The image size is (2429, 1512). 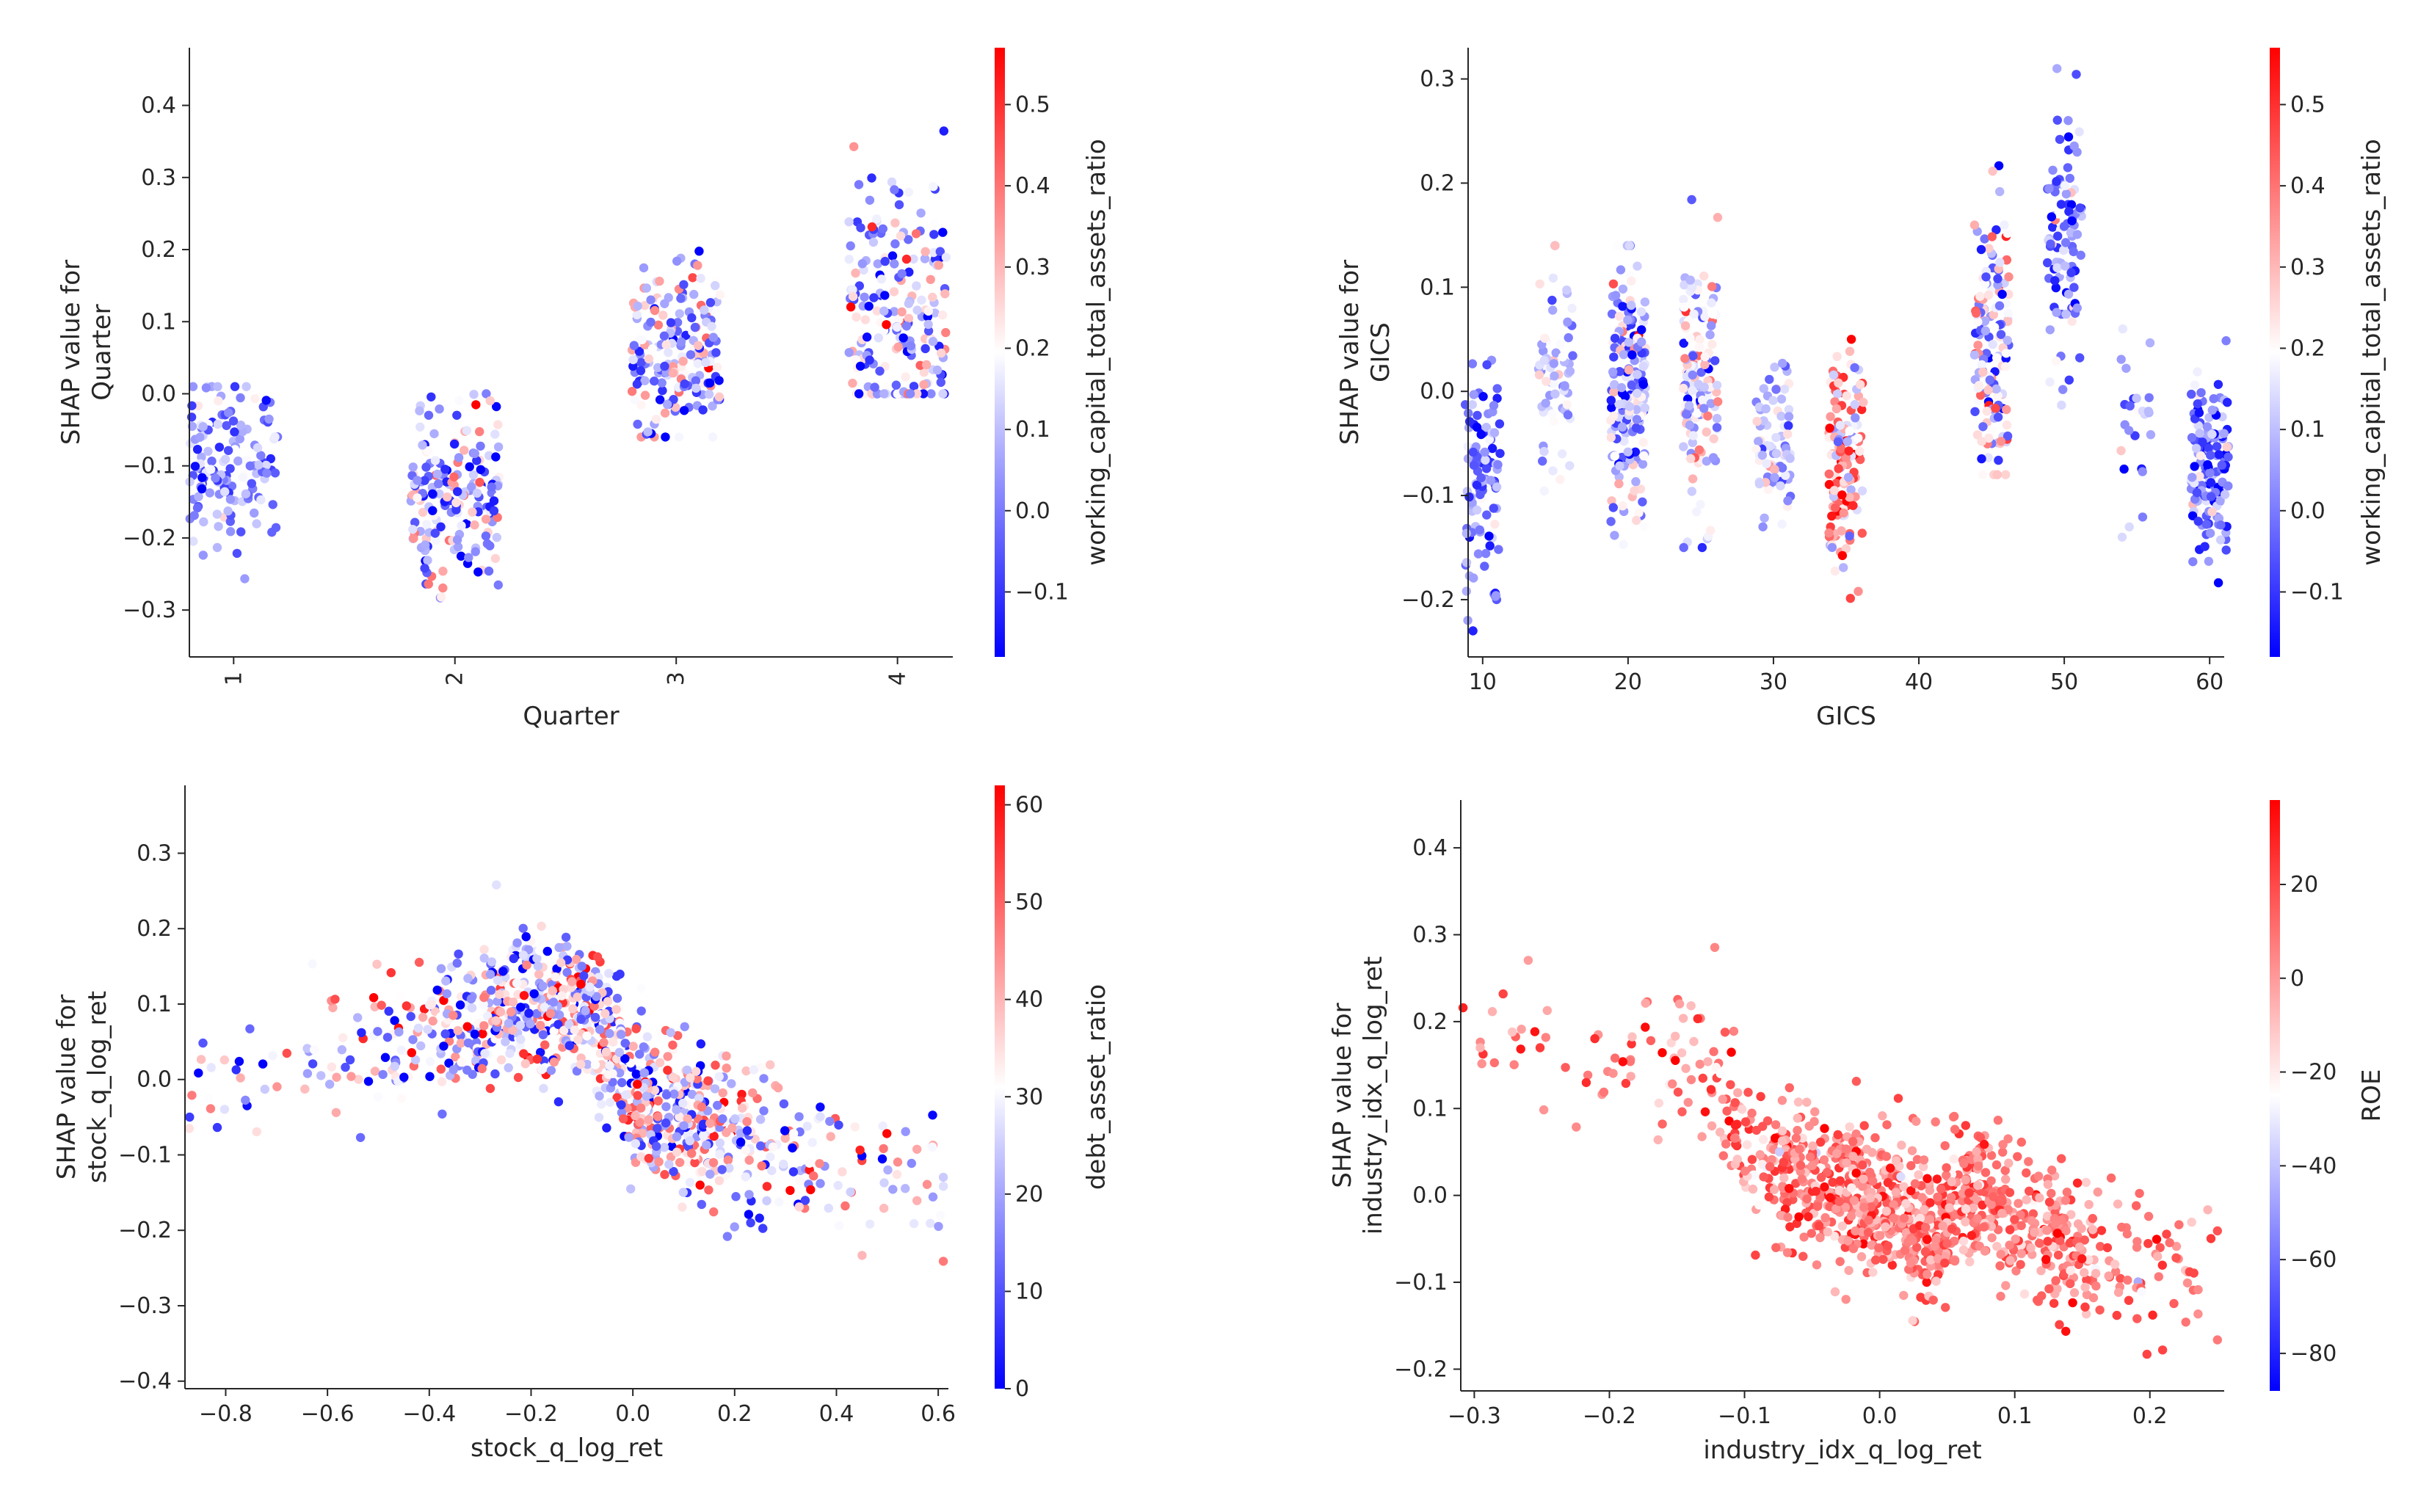 I want to click on scatter-points, so click(x=568, y=364).